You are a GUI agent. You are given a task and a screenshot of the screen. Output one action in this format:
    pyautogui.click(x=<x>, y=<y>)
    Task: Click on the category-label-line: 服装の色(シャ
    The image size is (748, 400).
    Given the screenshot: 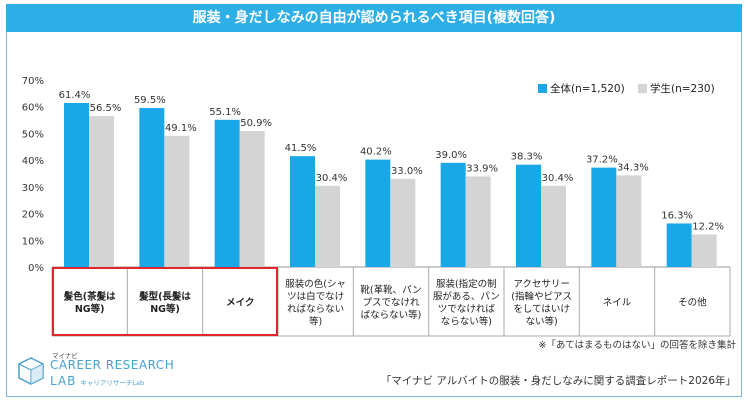 What is the action you would take?
    pyautogui.click(x=315, y=284)
    